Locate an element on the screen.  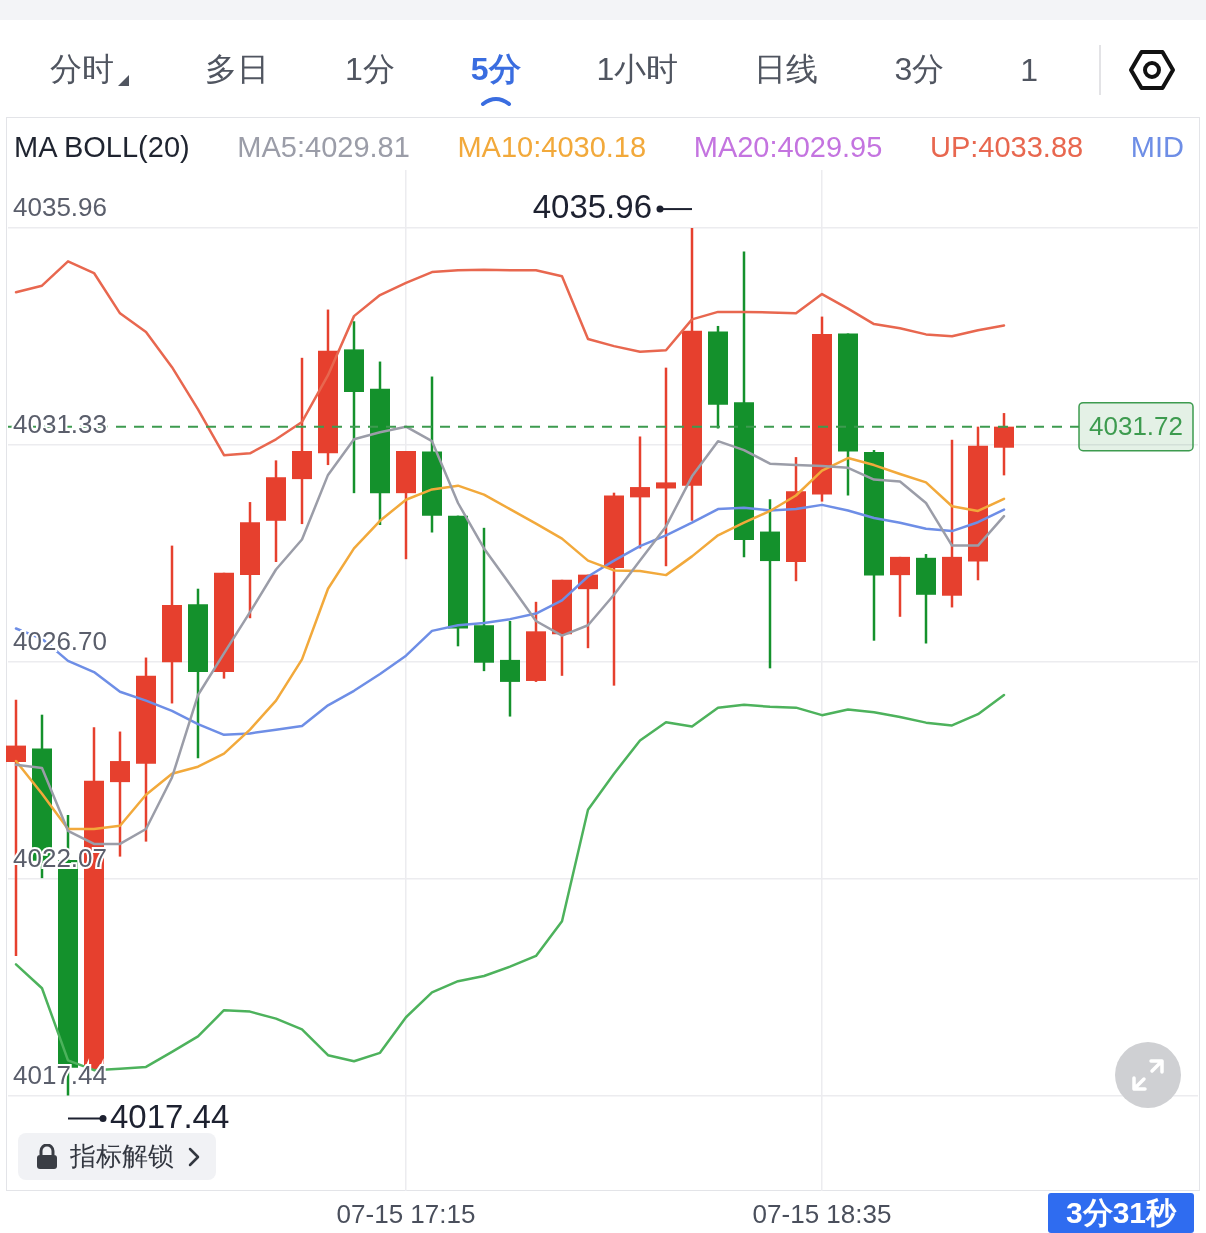
unlock-button: 指标解锁 is located at coordinates (117, 1156).